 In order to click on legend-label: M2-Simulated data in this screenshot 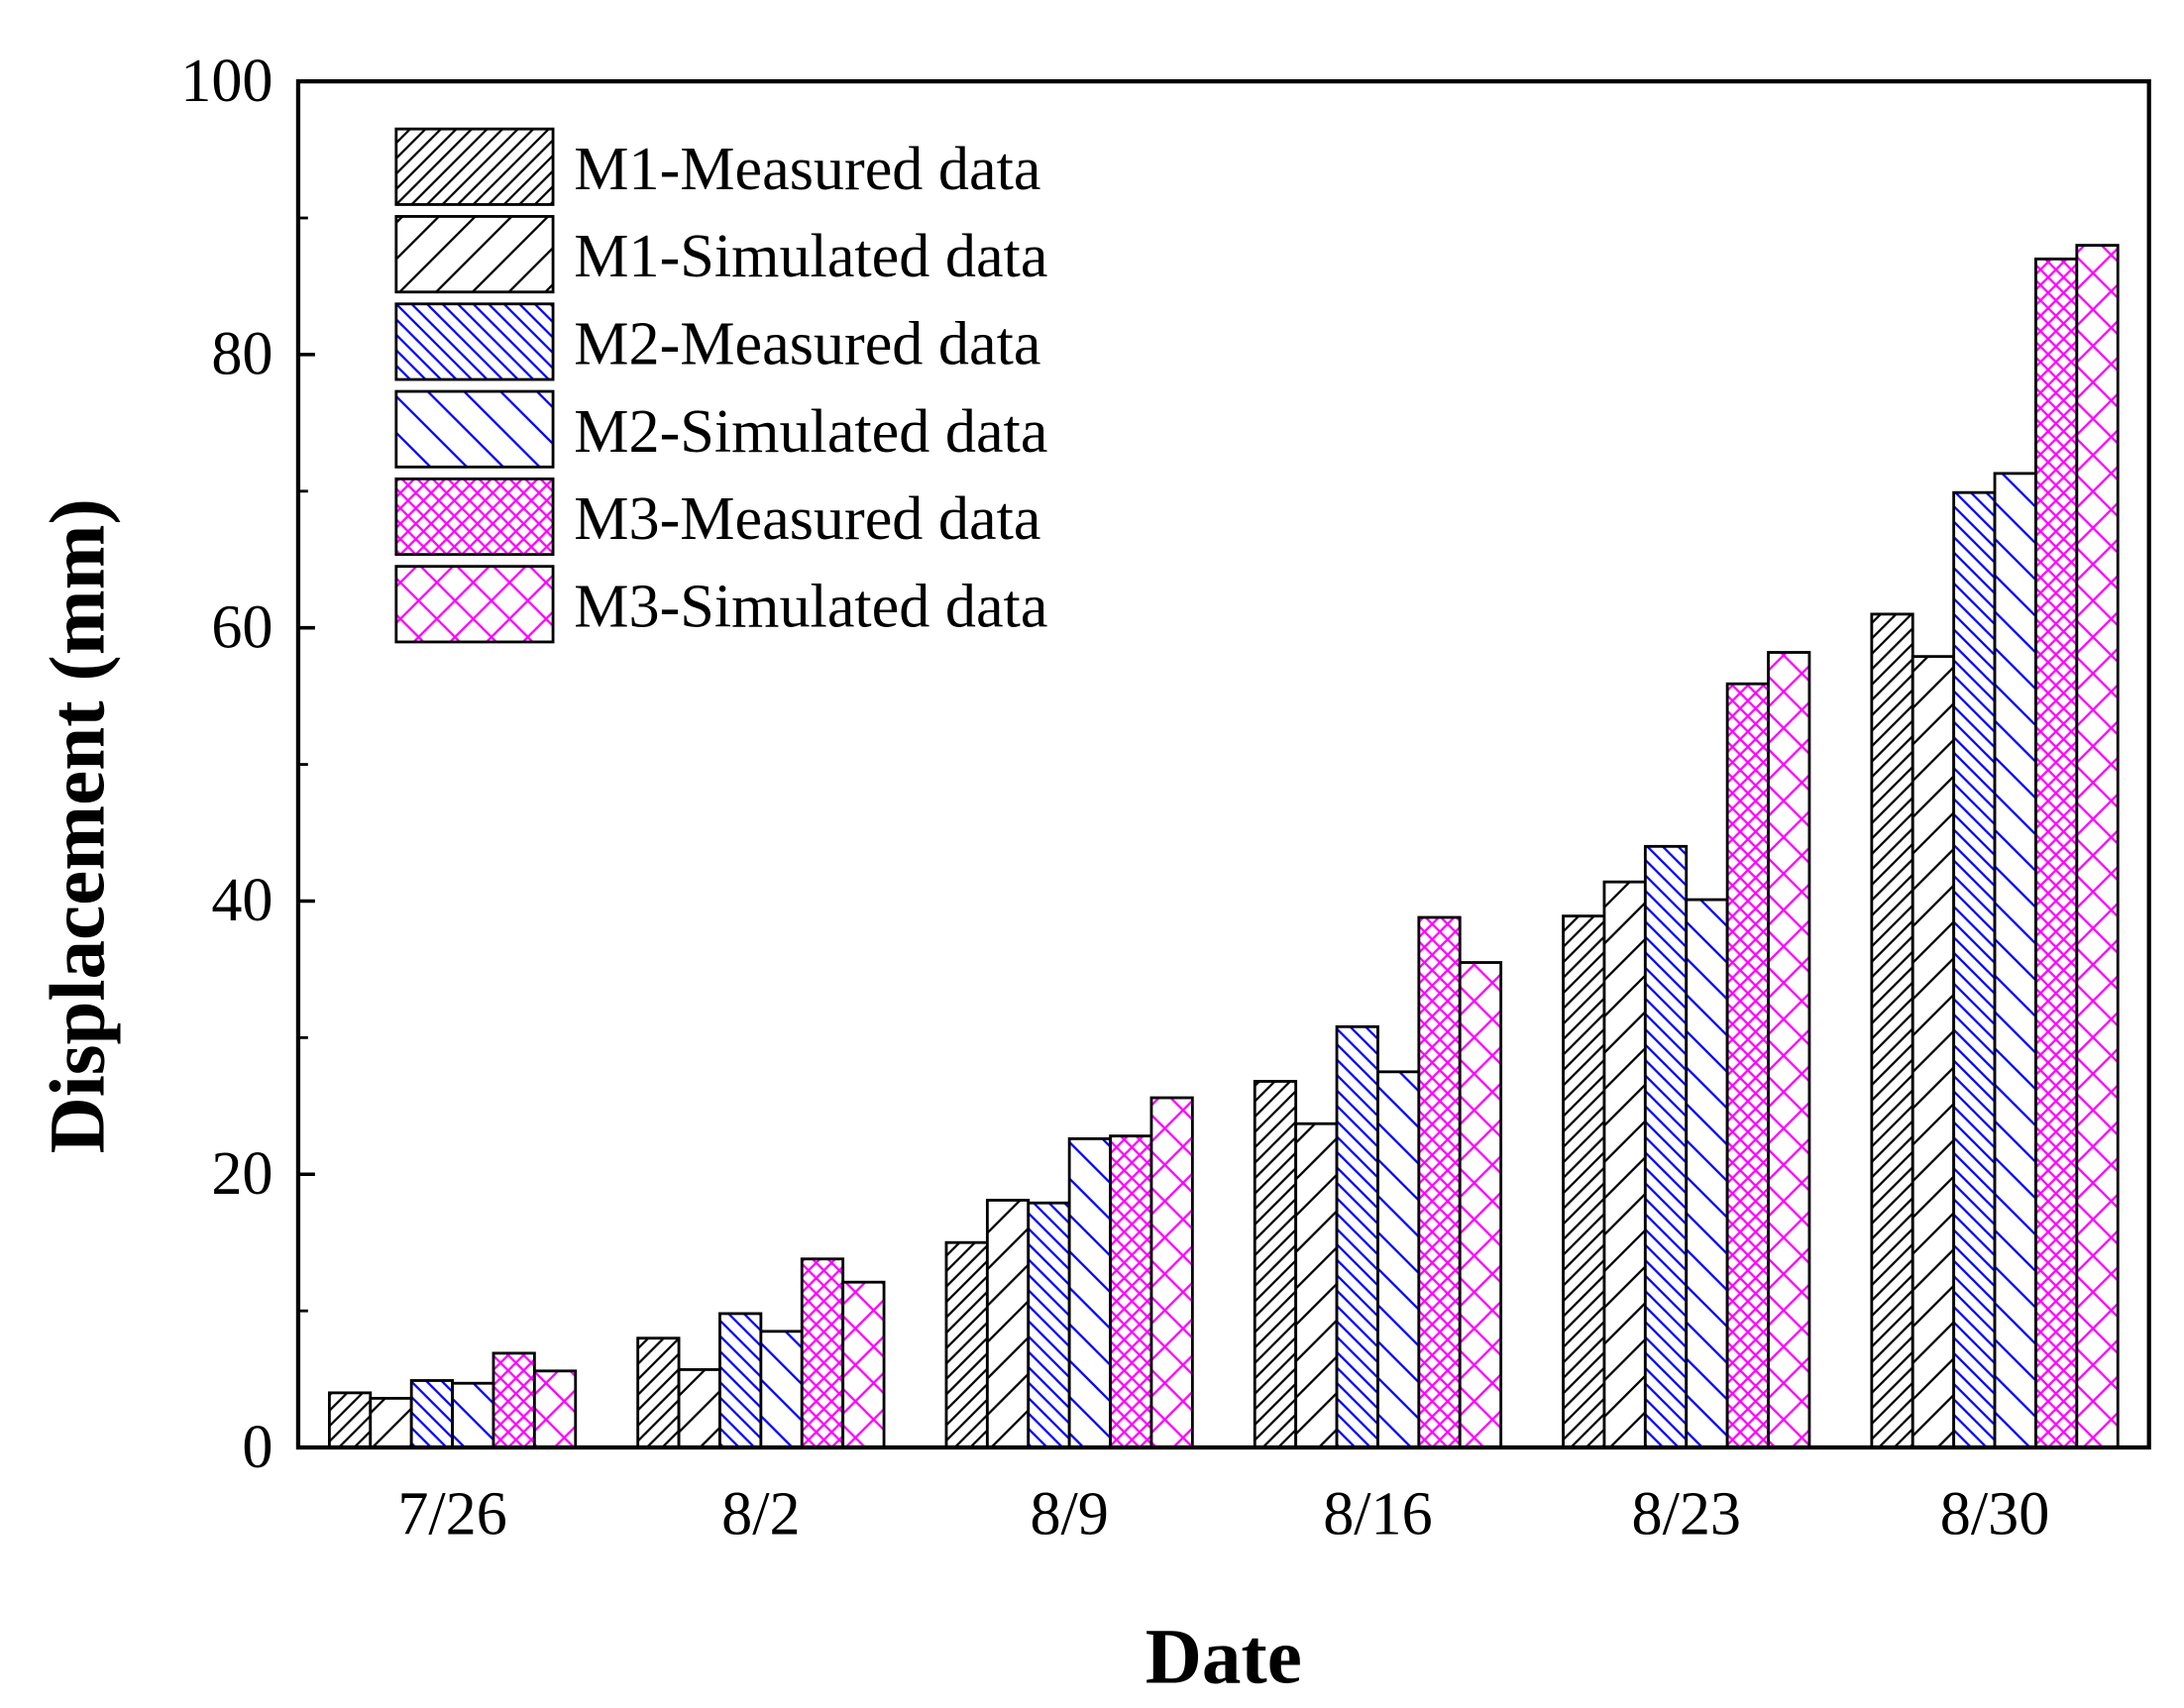, I will do `click(810, 432)`.